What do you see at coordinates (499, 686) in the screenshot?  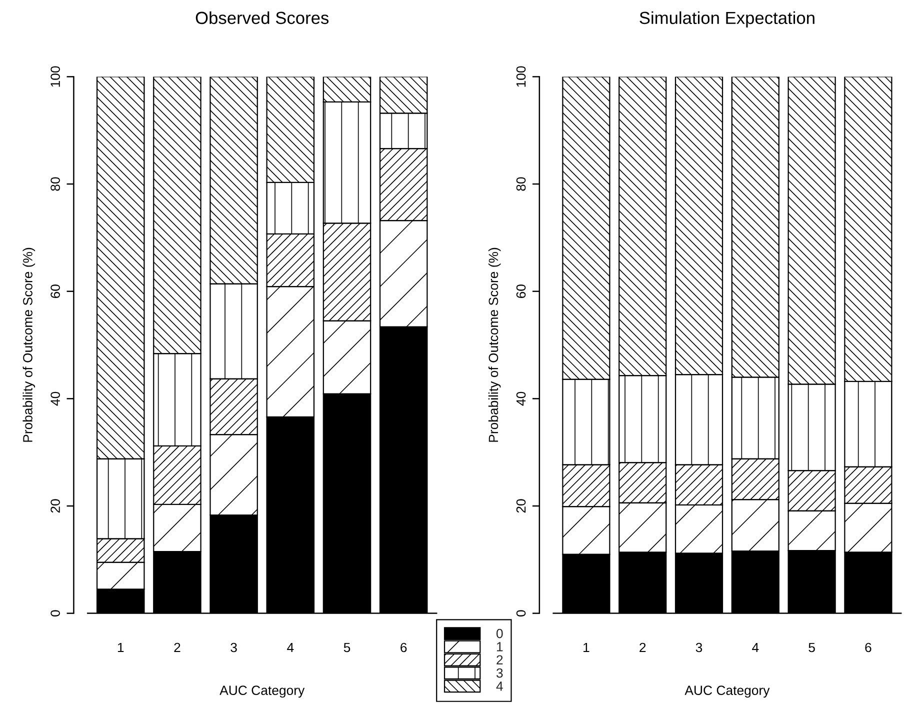 I see `legend-label: 4` at bounding box center [499, 686].